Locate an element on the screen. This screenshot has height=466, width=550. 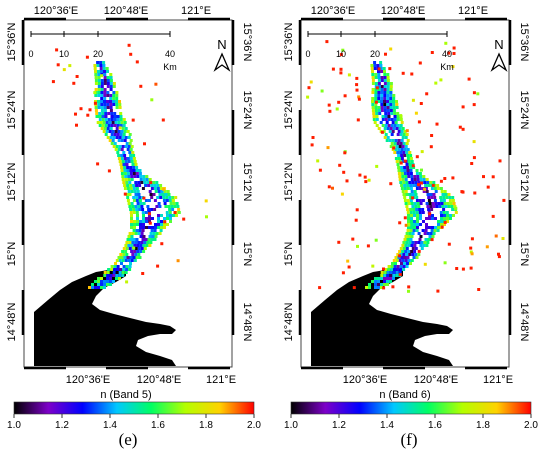
colorbar-label: n (Band 5) is located at coordinates (125, 395).